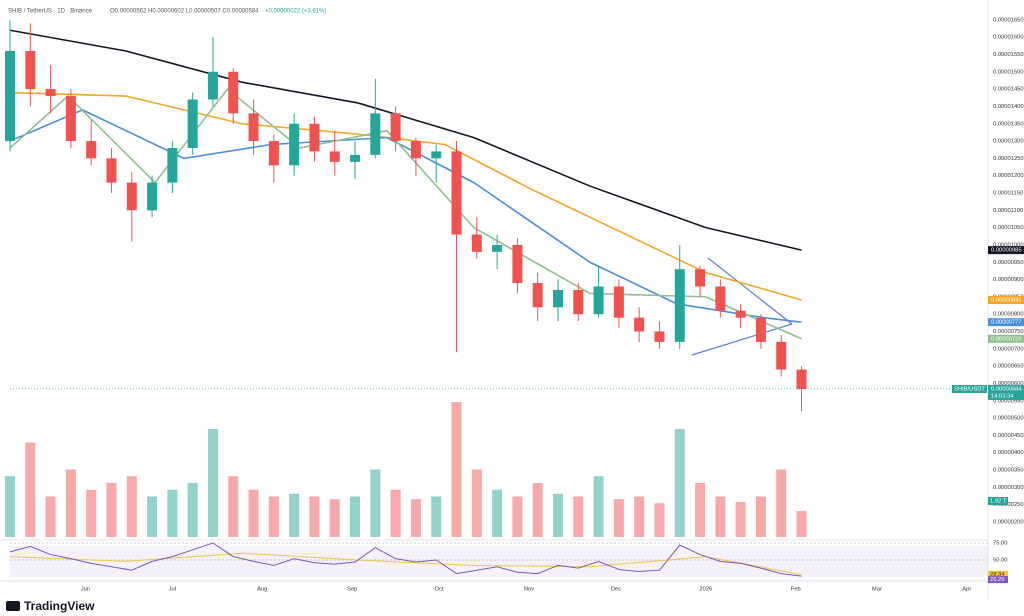  I want to click on y-tick-label: 0.00000350, so click(1008, 471).